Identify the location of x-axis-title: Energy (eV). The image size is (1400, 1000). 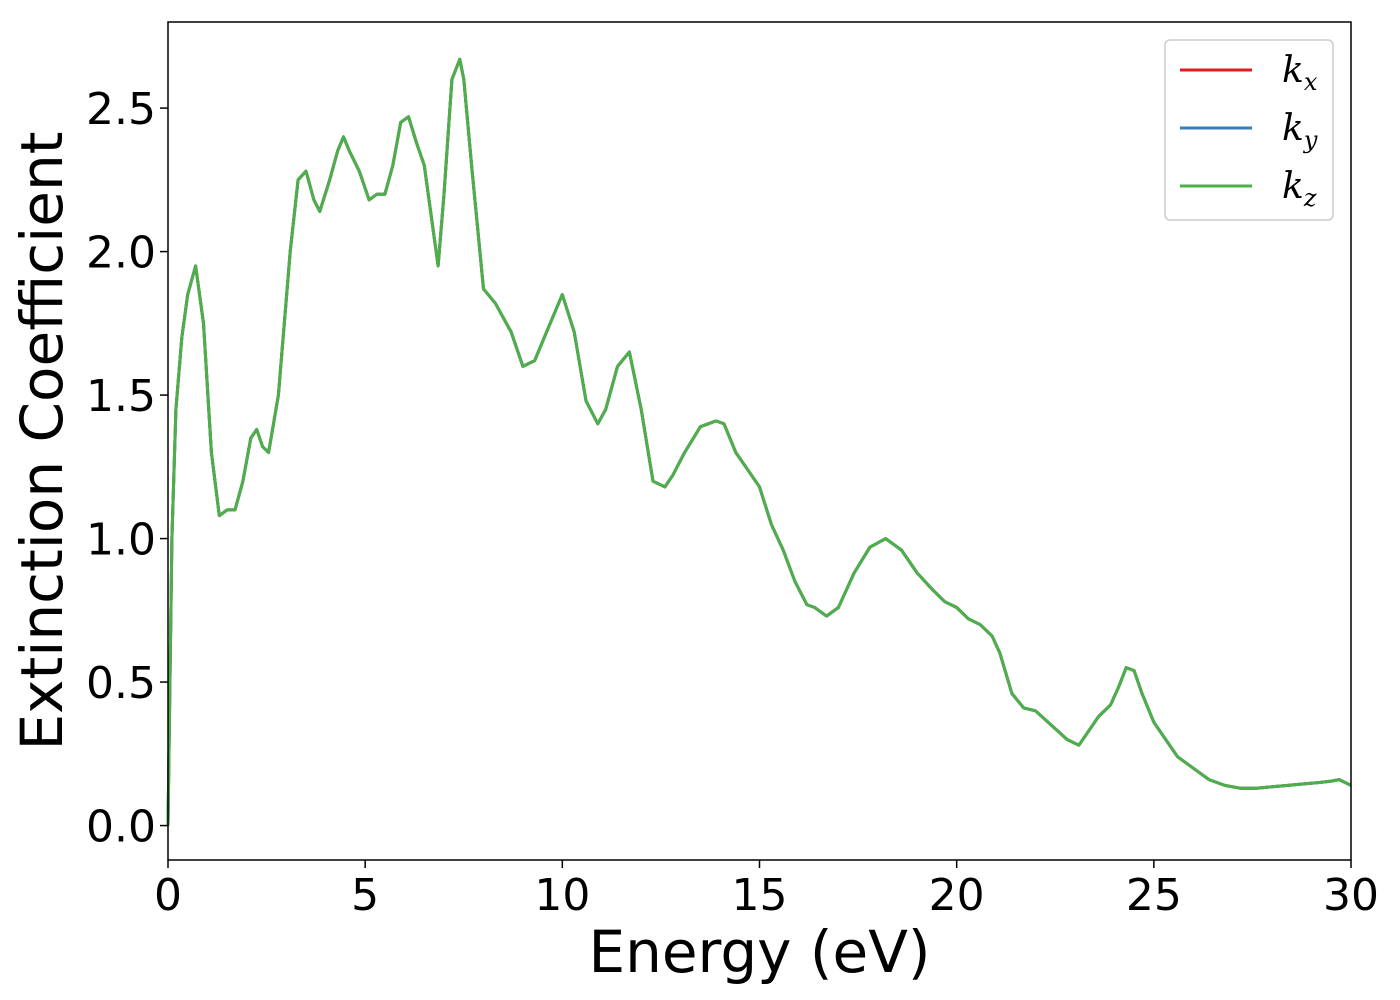
(759, 952).